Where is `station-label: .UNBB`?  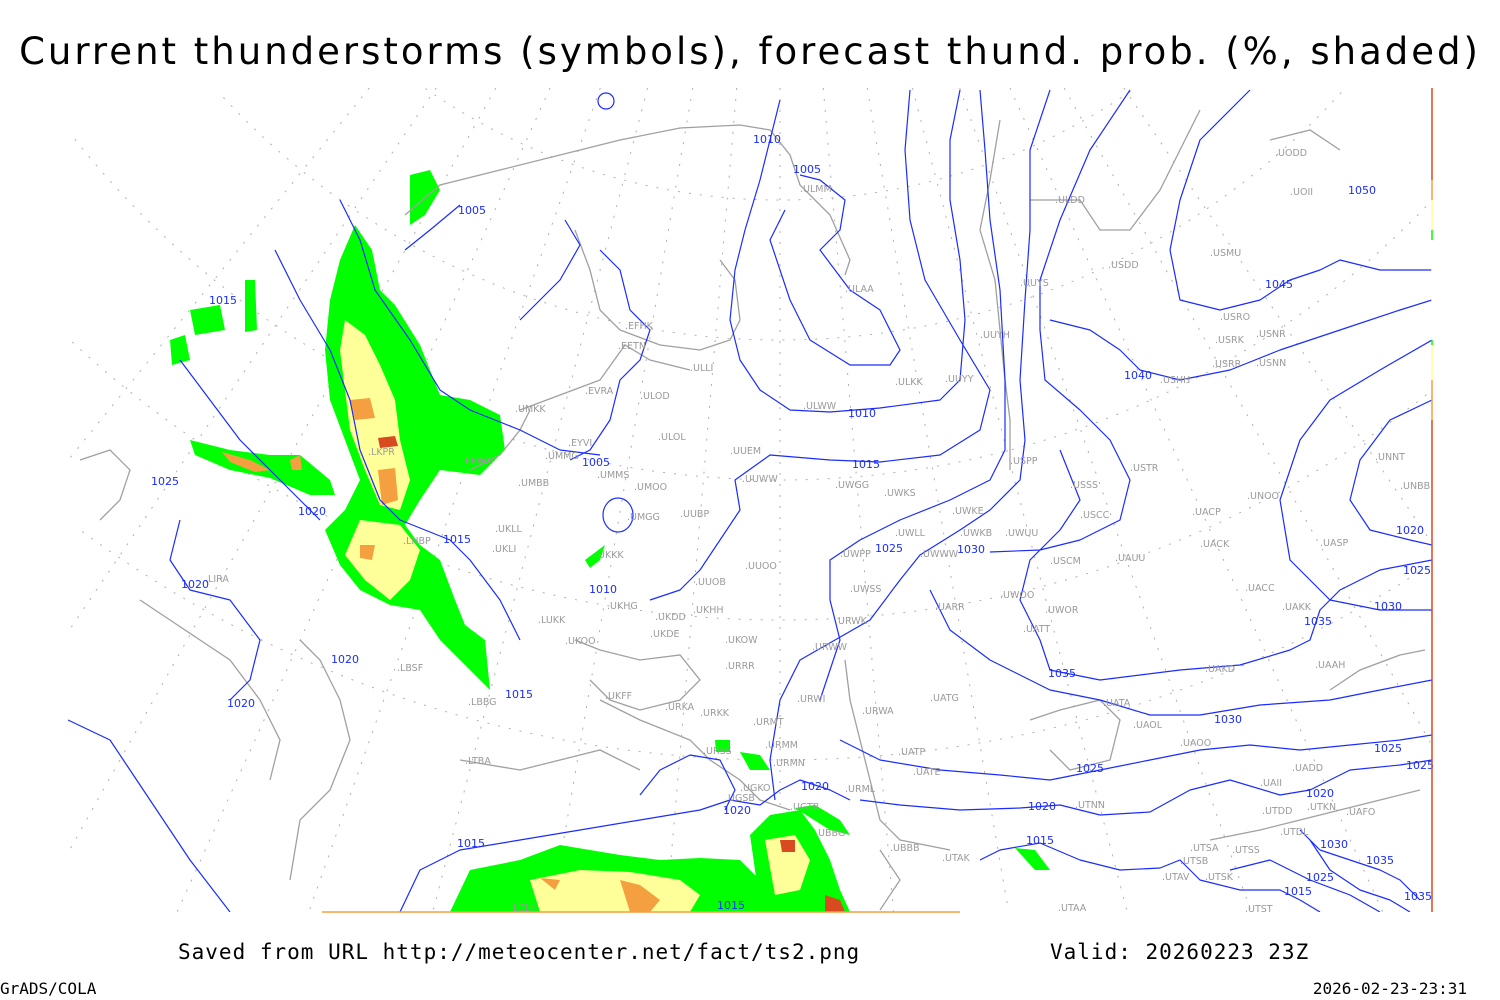
station-label: .UNBB is located at coordinates (1415, 486).